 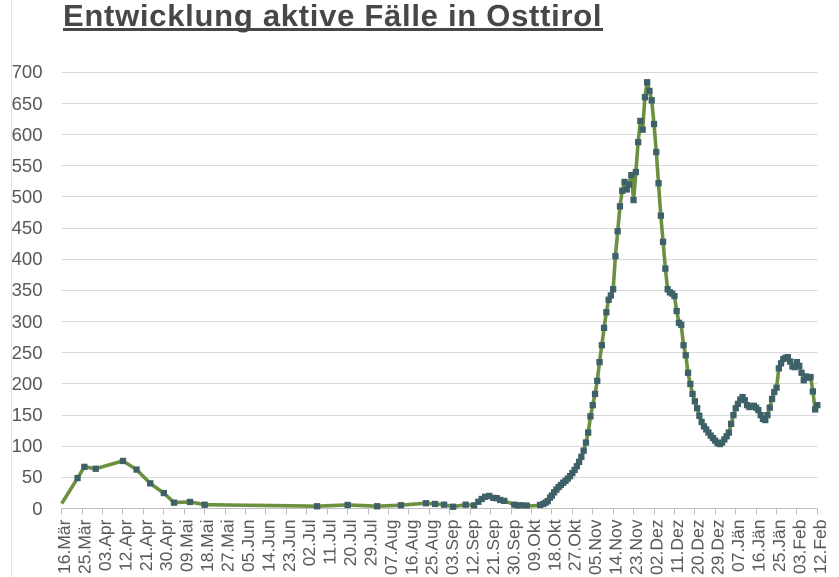 What do you see at coordinates (85, 546) in the screenshot?
I see `svg-text: 25.Mär` at bounding box center [85, 546].